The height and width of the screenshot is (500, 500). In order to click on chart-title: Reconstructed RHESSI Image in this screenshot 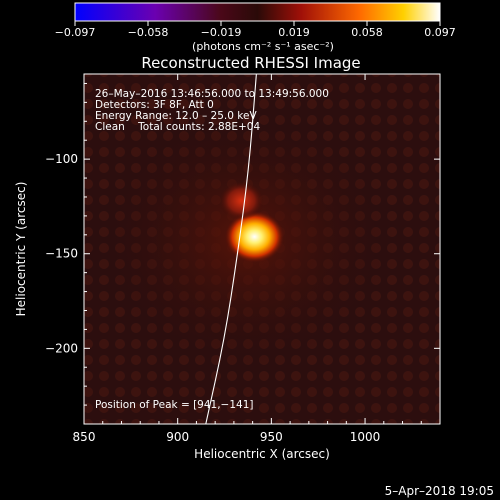, I will do `click(250, 63)`.